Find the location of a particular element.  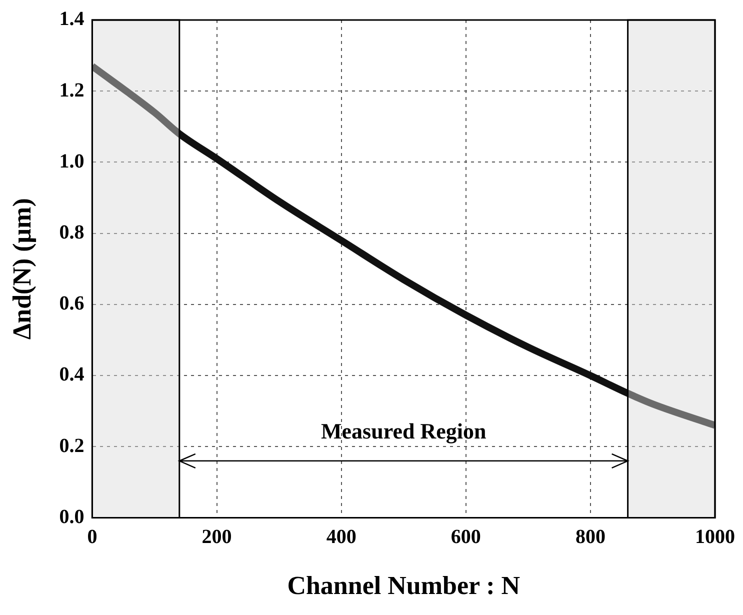

y-tick-label: 0.0 is located at coordinates (71, 517).